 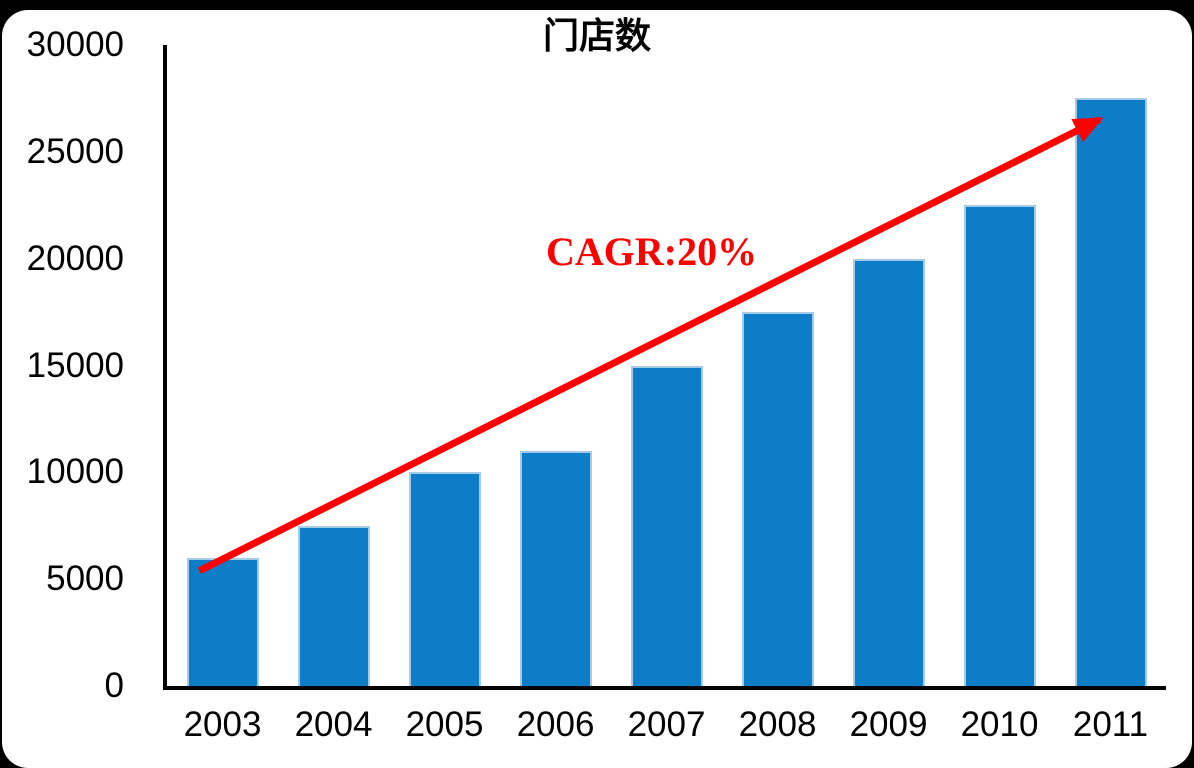 What do you see at coordinates (596, 35) in the screenshot?
I see `chart-title: 门店数` at bounding box center [596, 35].